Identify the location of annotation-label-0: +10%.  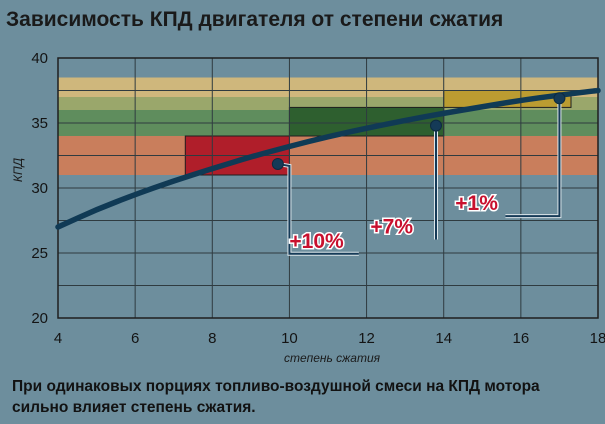
(316, 241).